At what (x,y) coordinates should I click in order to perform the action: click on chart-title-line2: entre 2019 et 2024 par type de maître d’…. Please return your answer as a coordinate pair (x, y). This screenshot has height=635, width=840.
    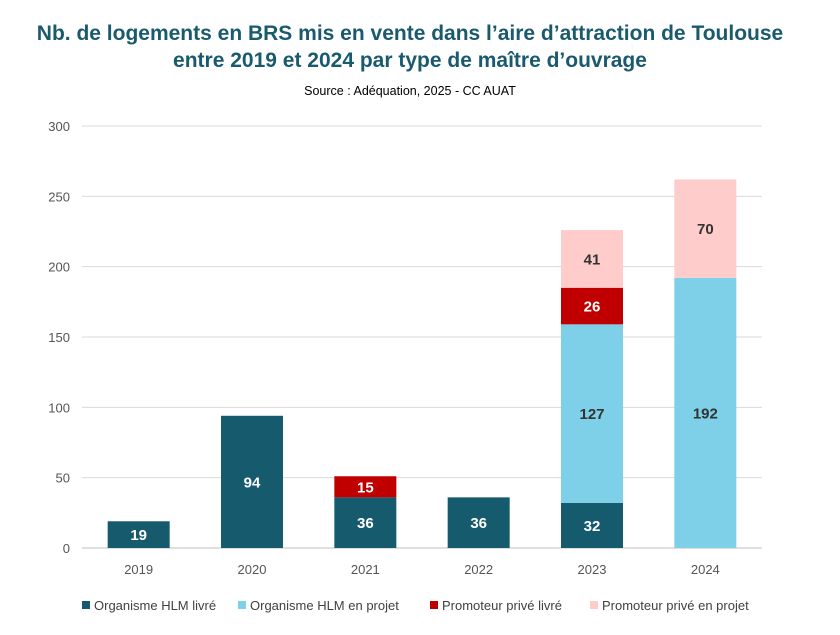
    Looking at the image, I should click on (410, 60).